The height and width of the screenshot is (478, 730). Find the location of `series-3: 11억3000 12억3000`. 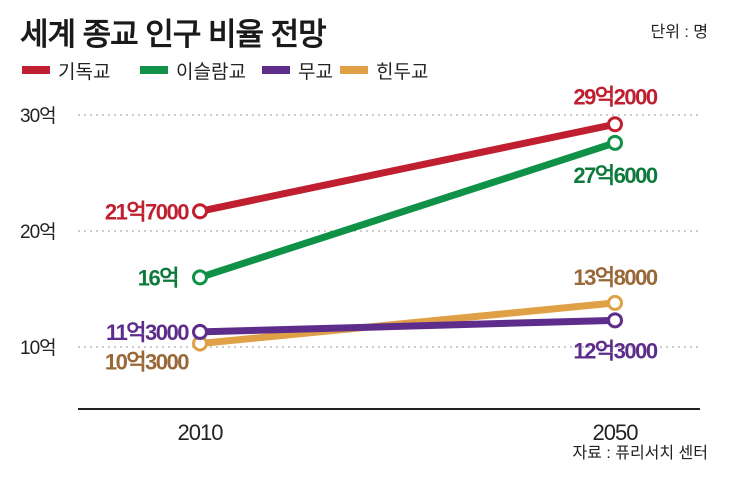

series-3: 11억3000 12억3000 is located at coordinates (382, 337).